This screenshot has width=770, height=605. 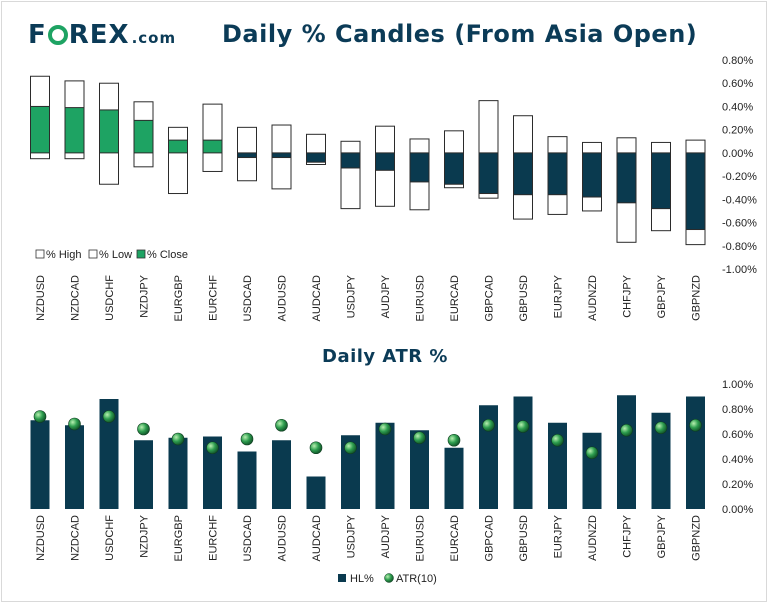 What do you see at coordinates (76, 538) in the screenshot?
I see `atr-category-label: NZDCAD` at bounding box center [76, 538].